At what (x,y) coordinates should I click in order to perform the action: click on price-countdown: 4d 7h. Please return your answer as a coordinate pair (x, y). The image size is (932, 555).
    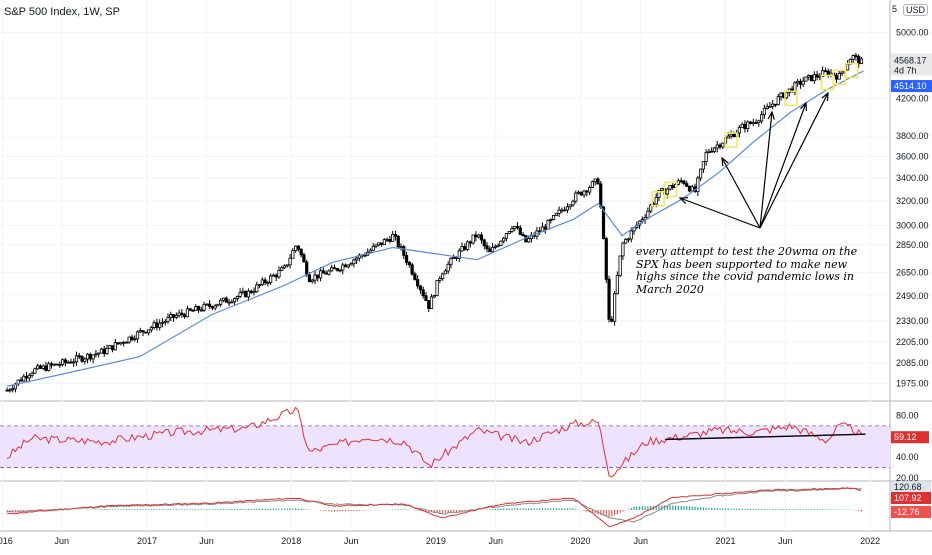
    Looking at the image, I should click on (905, 71).